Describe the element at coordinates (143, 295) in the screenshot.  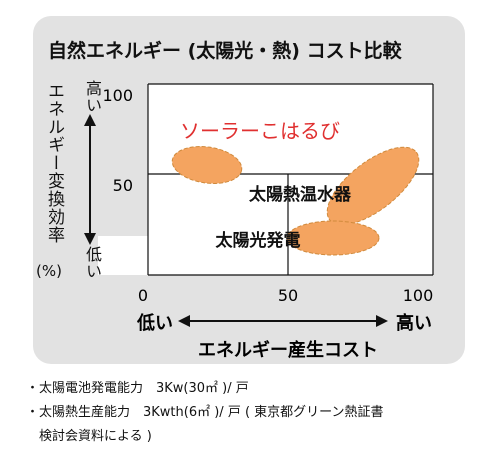
I see `x-tick-label-0: 0` at that location.